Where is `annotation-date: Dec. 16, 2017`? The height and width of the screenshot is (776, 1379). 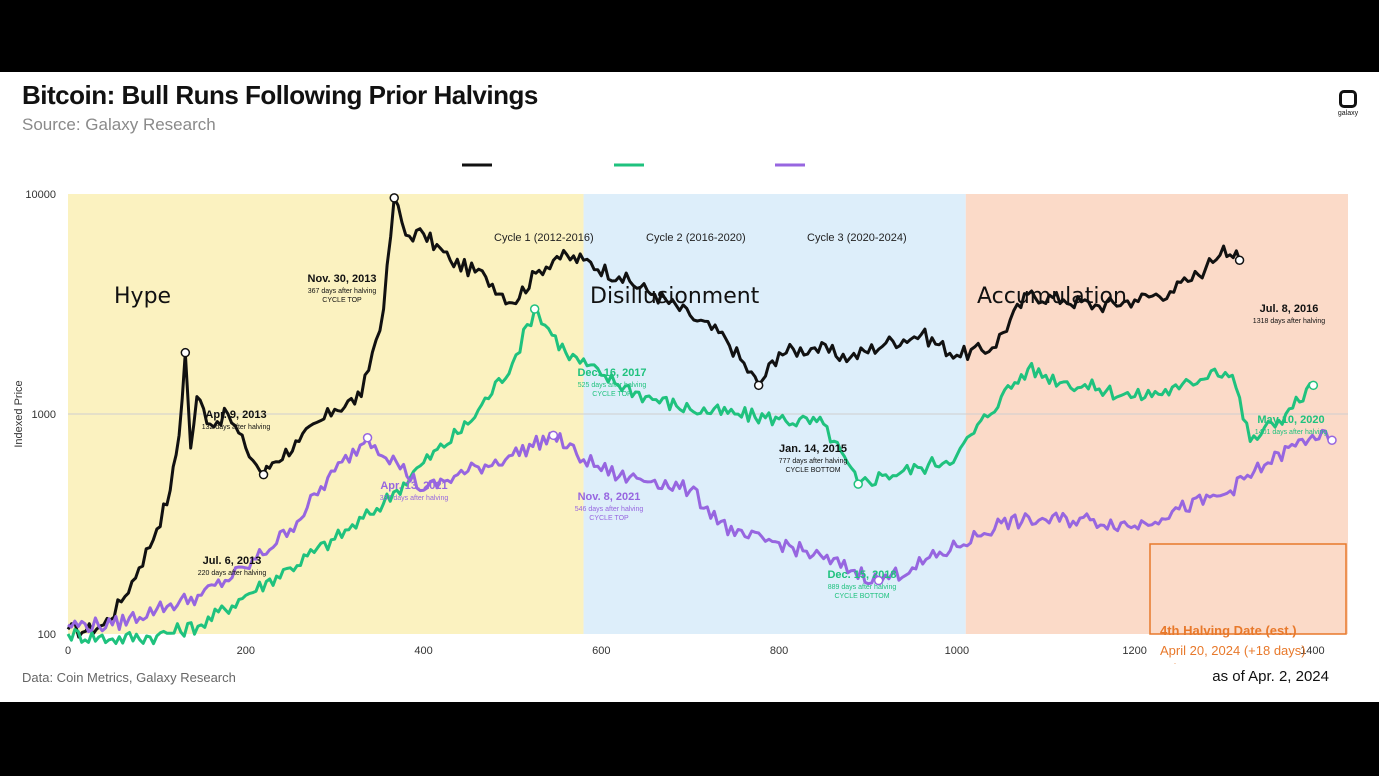 annotation-date: Dec. 16, 2017 is located at coordinates (611, 373).